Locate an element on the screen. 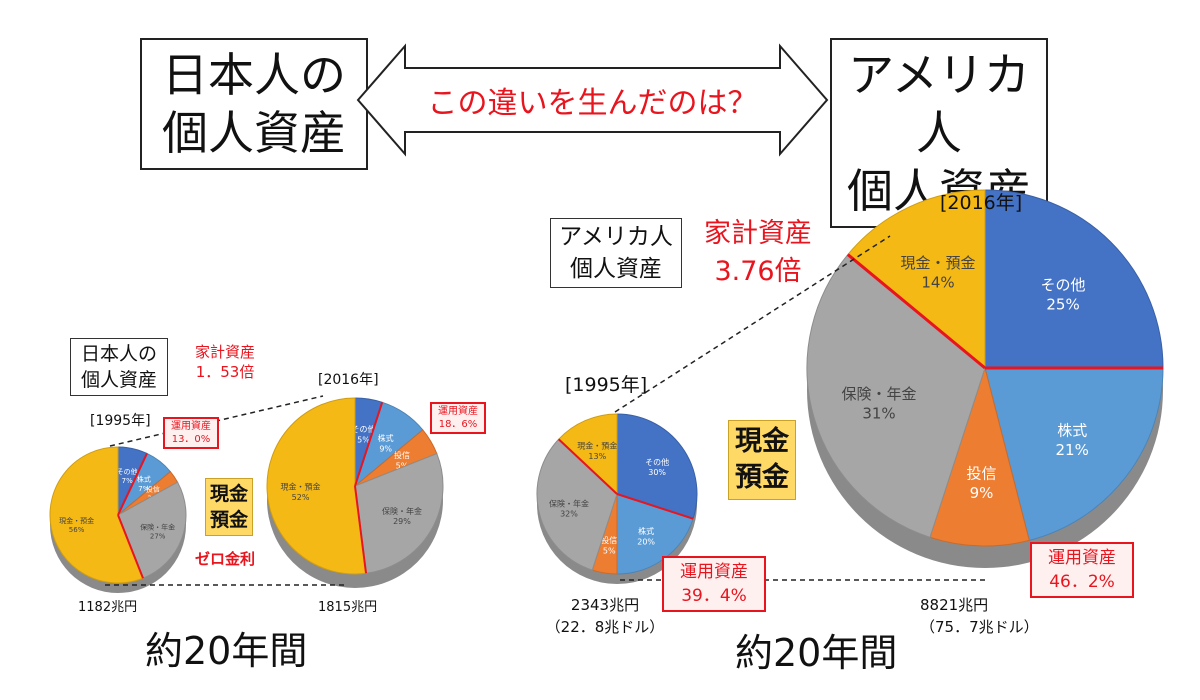 The image size is (1200, 700). slice-label-2-0: その他 30% is located at coordinates (657, 467).